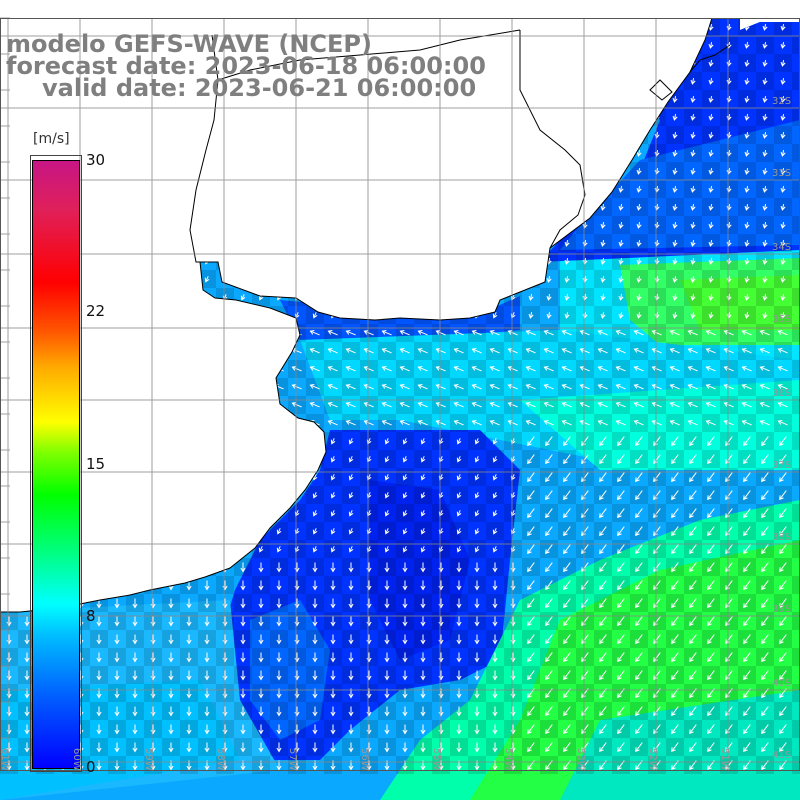 Image resolution: width=800 pixels, height=800 pixels. Describe the element at coordinates (56, 463) in the screenshot. I see `colorbar-frame` at that location.